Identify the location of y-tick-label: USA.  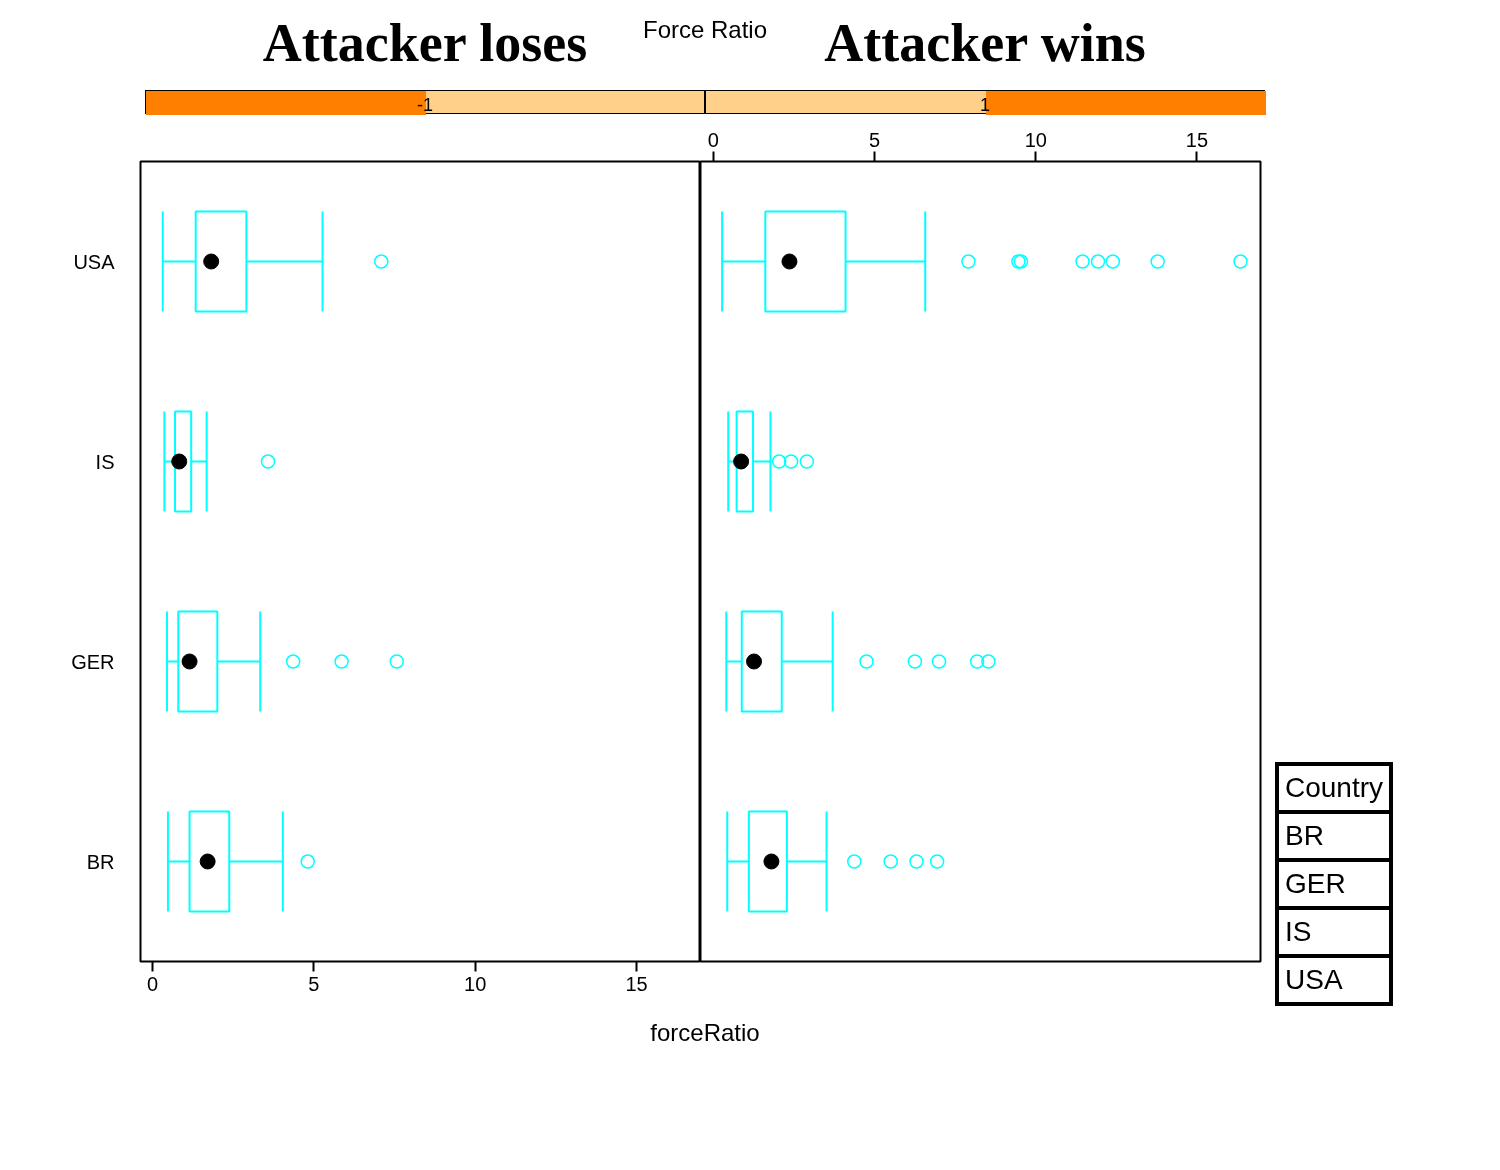
(94, 261).